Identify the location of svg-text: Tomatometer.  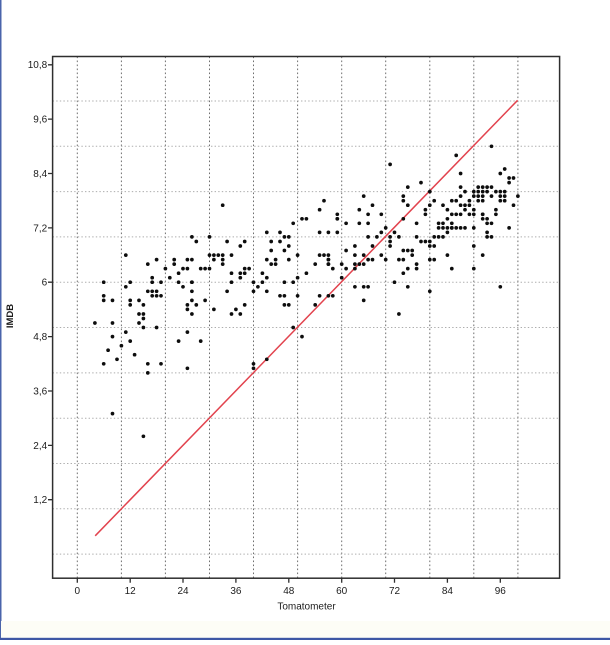
(306, 606).